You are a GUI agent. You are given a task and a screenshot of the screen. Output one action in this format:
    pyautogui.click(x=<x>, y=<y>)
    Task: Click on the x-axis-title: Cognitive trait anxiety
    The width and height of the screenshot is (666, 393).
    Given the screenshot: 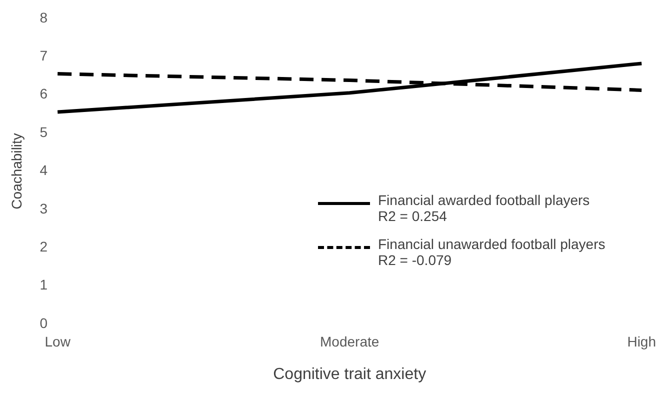 What is the action you would take?
    pyautogui.click(x=349, y=374)
    